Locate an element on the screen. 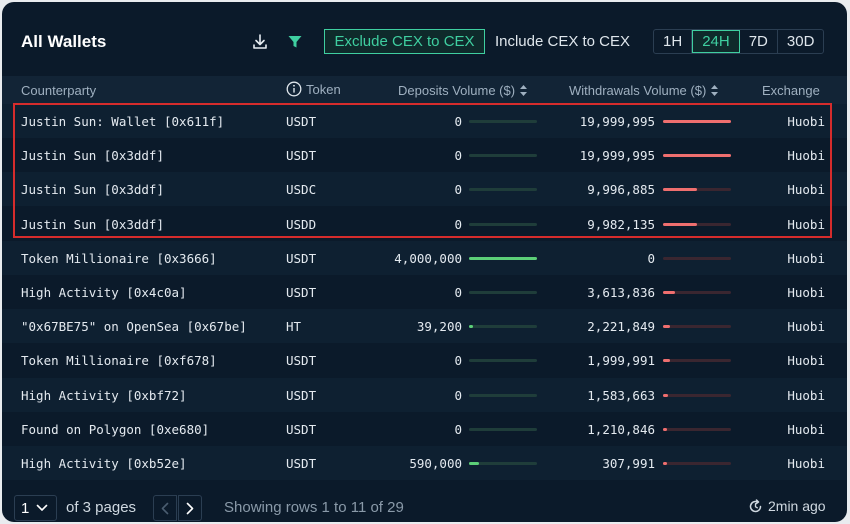 This screenshot has height=524, width=850. withdrawals-cell: 3,613,836 is located at coordinates (621, 292).